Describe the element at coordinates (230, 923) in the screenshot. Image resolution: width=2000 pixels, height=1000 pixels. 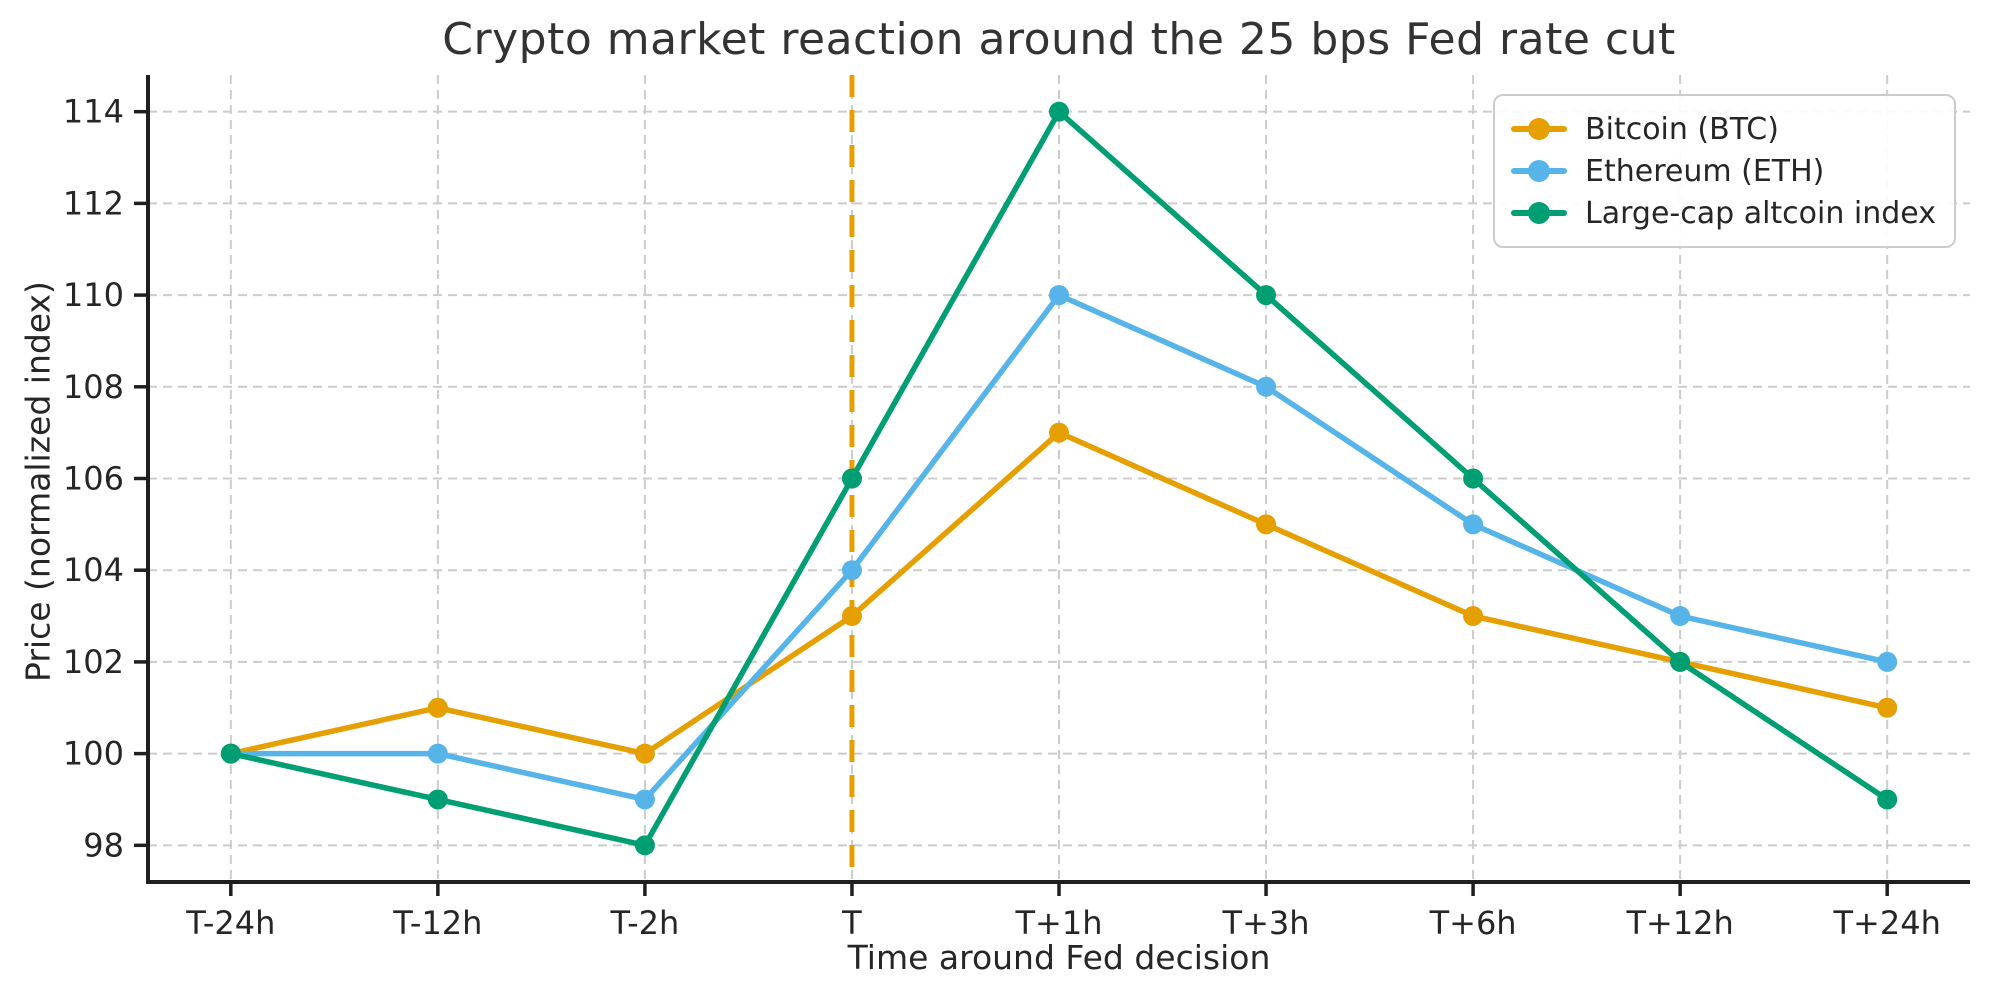
I see `x-tick-label: T-24h` at that location.